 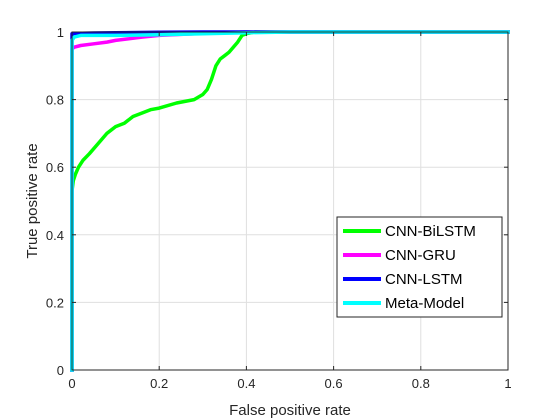 I want to click on y-axis-title: True positive rate, so click(x=32, y=200).